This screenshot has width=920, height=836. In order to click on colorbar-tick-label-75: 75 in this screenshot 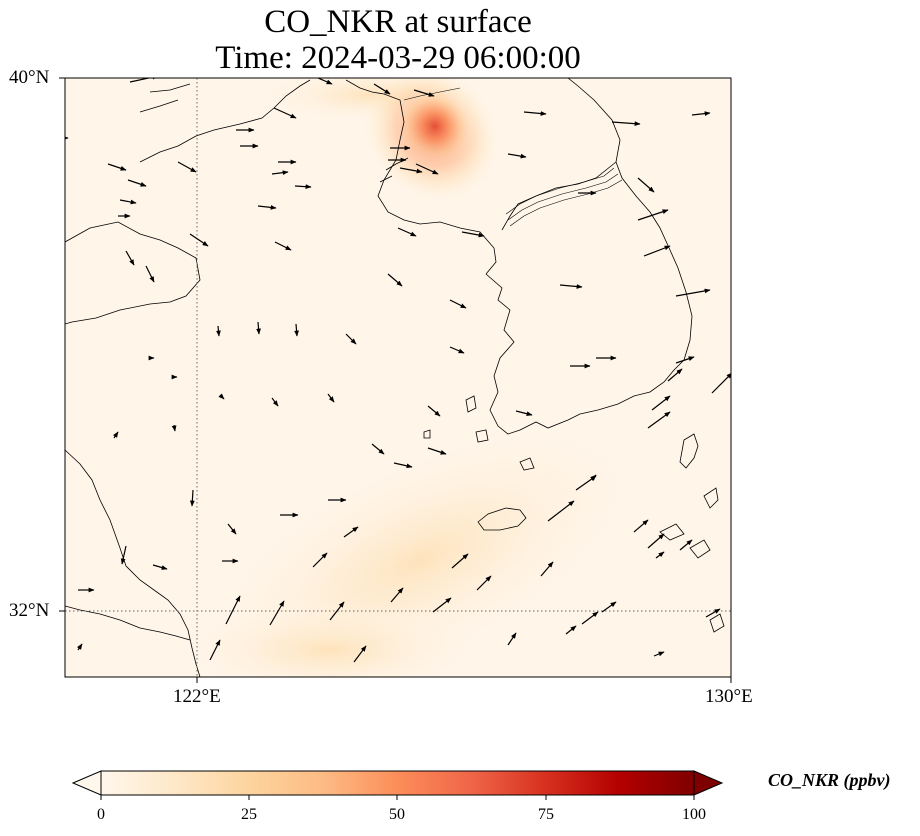, I will do `click(546, 814)`.